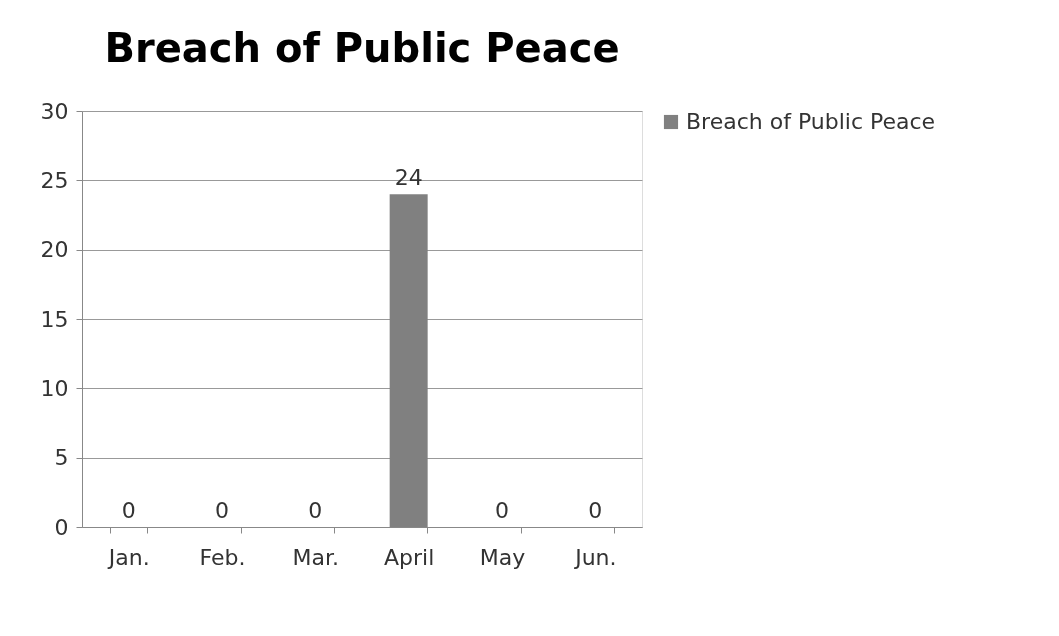 The width and height of the screenshot is (1059, 636). I want to click on y-tick-label: 15, so click(54, 319).